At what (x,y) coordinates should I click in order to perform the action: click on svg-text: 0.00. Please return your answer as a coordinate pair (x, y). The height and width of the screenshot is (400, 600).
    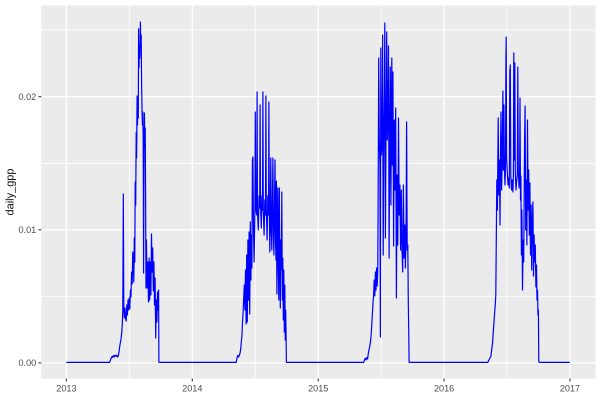
    Looking at the image, I should click on (27, 363).